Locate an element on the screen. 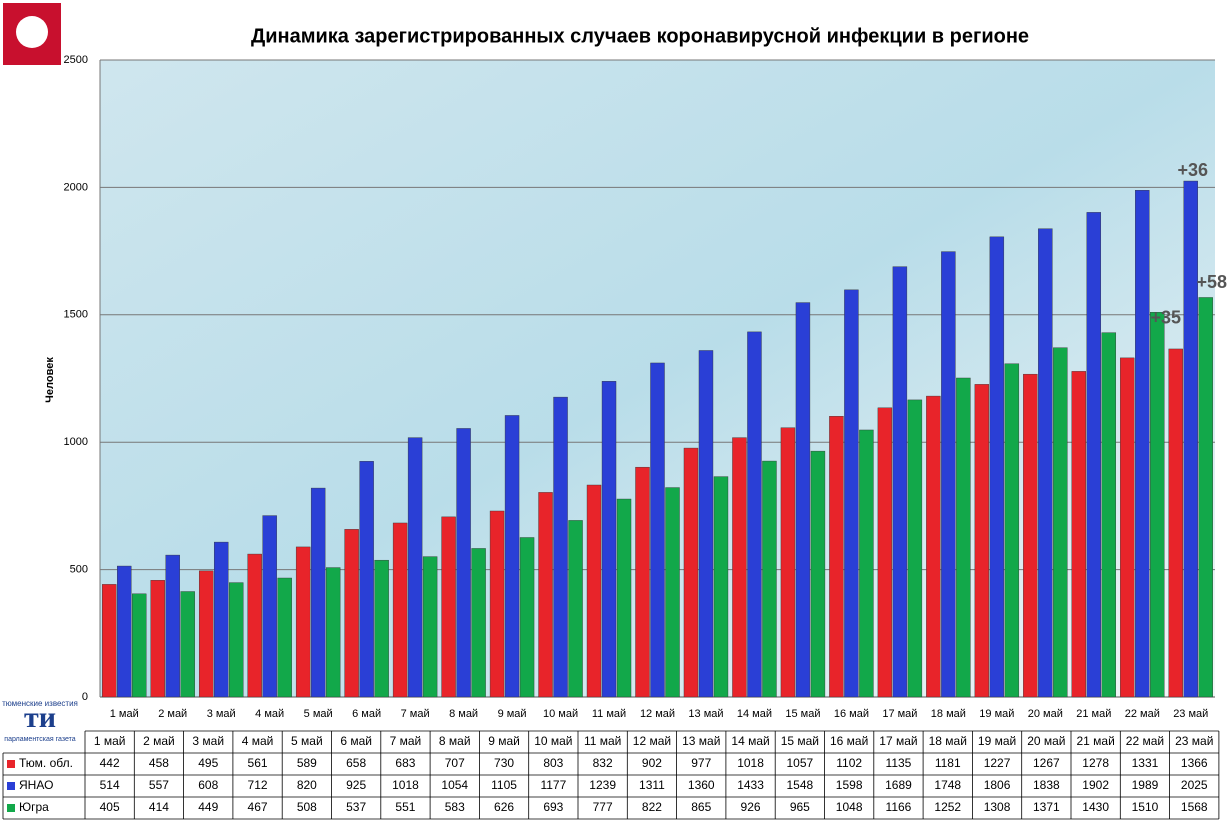 The height and width of the screenshot is (820, 1230). legend-label: Тюм. обл. is located at coordinates (46, 763).